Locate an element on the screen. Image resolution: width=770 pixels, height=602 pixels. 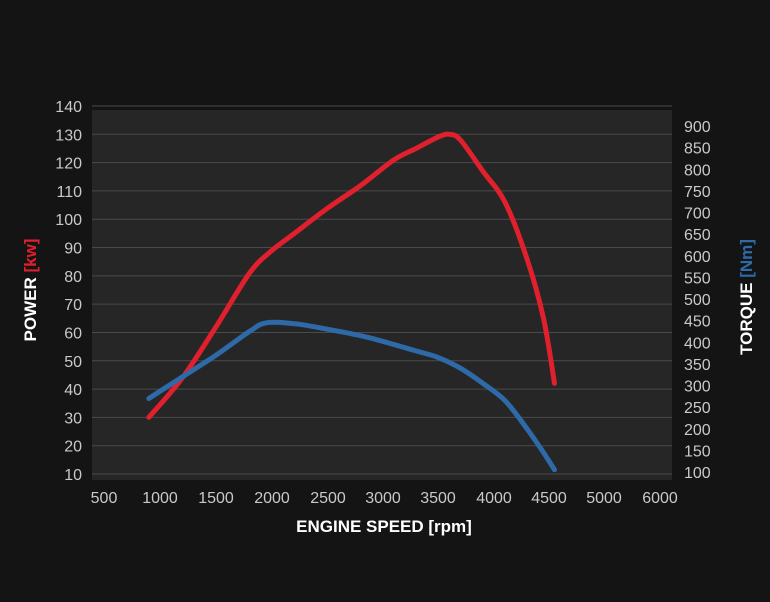
torque-axis-title-main: TORQUE is located at coordinates (746, 316).